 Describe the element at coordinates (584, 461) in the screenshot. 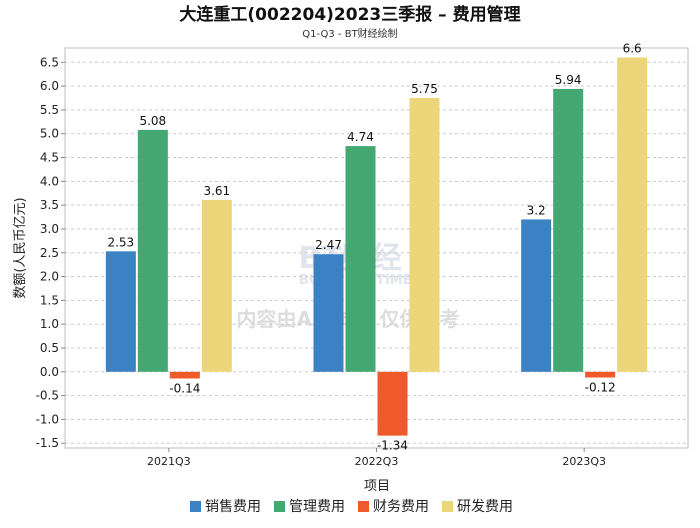

I see `x-tick-label: 2023Q3` at that location.